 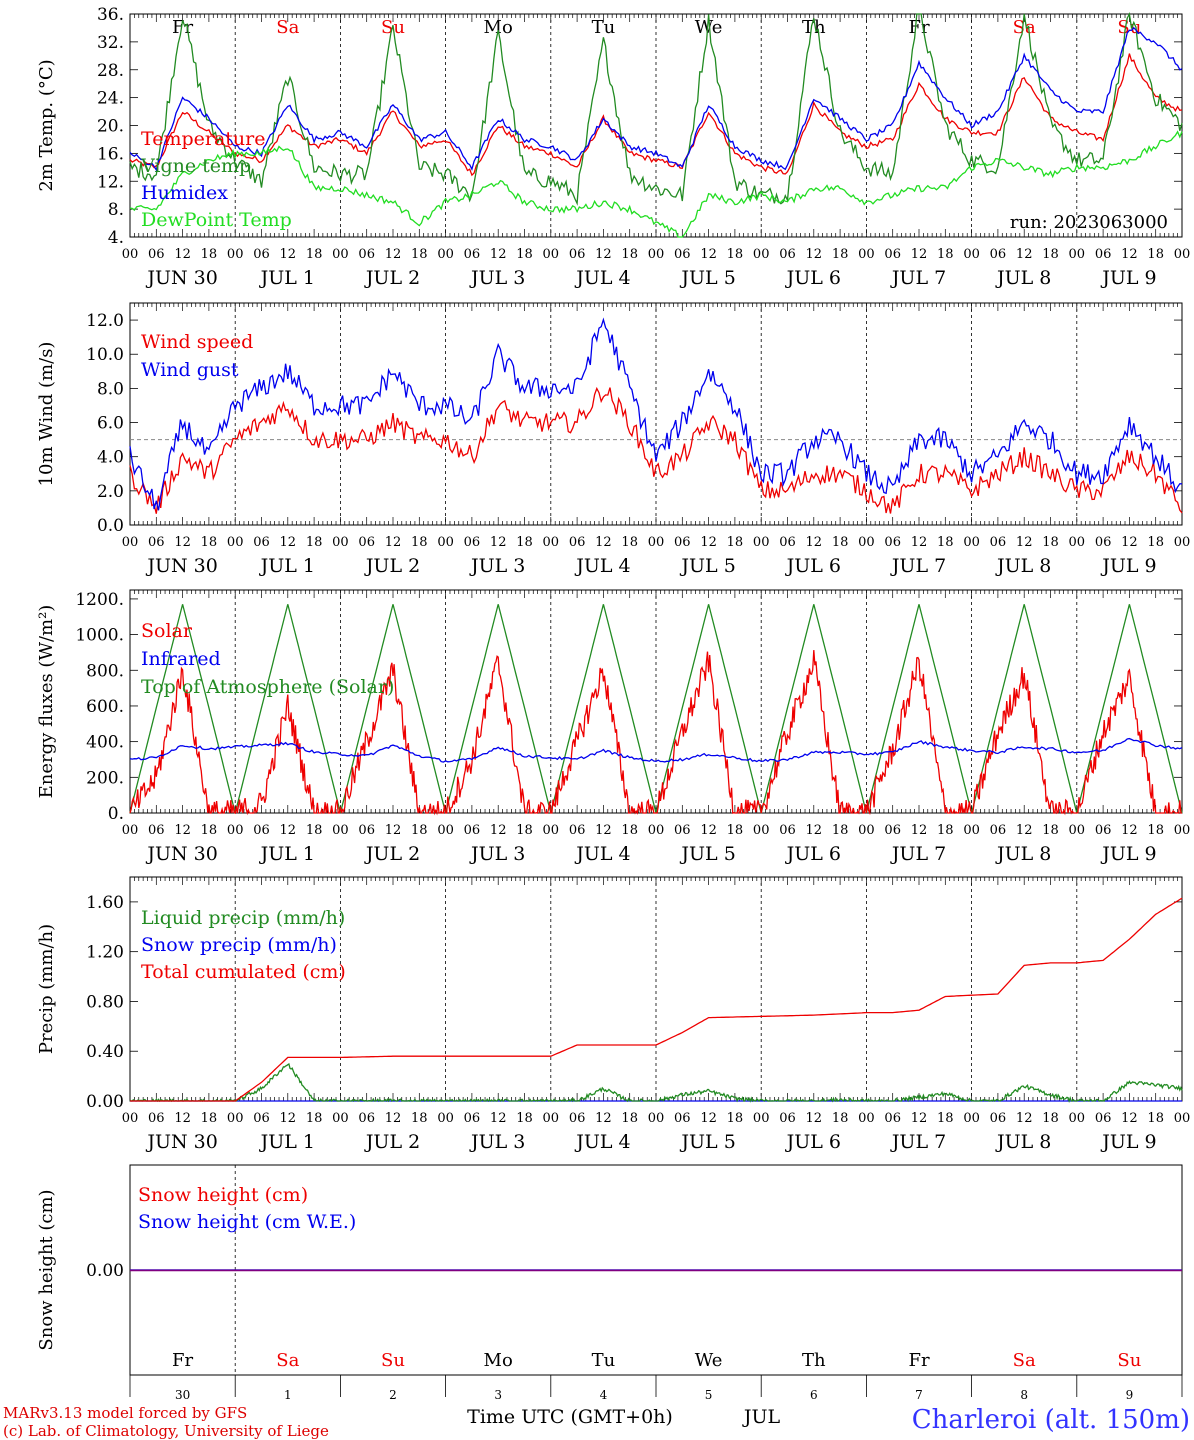 I want to click on series-line-wind-speed, so click(x=656, y=450).